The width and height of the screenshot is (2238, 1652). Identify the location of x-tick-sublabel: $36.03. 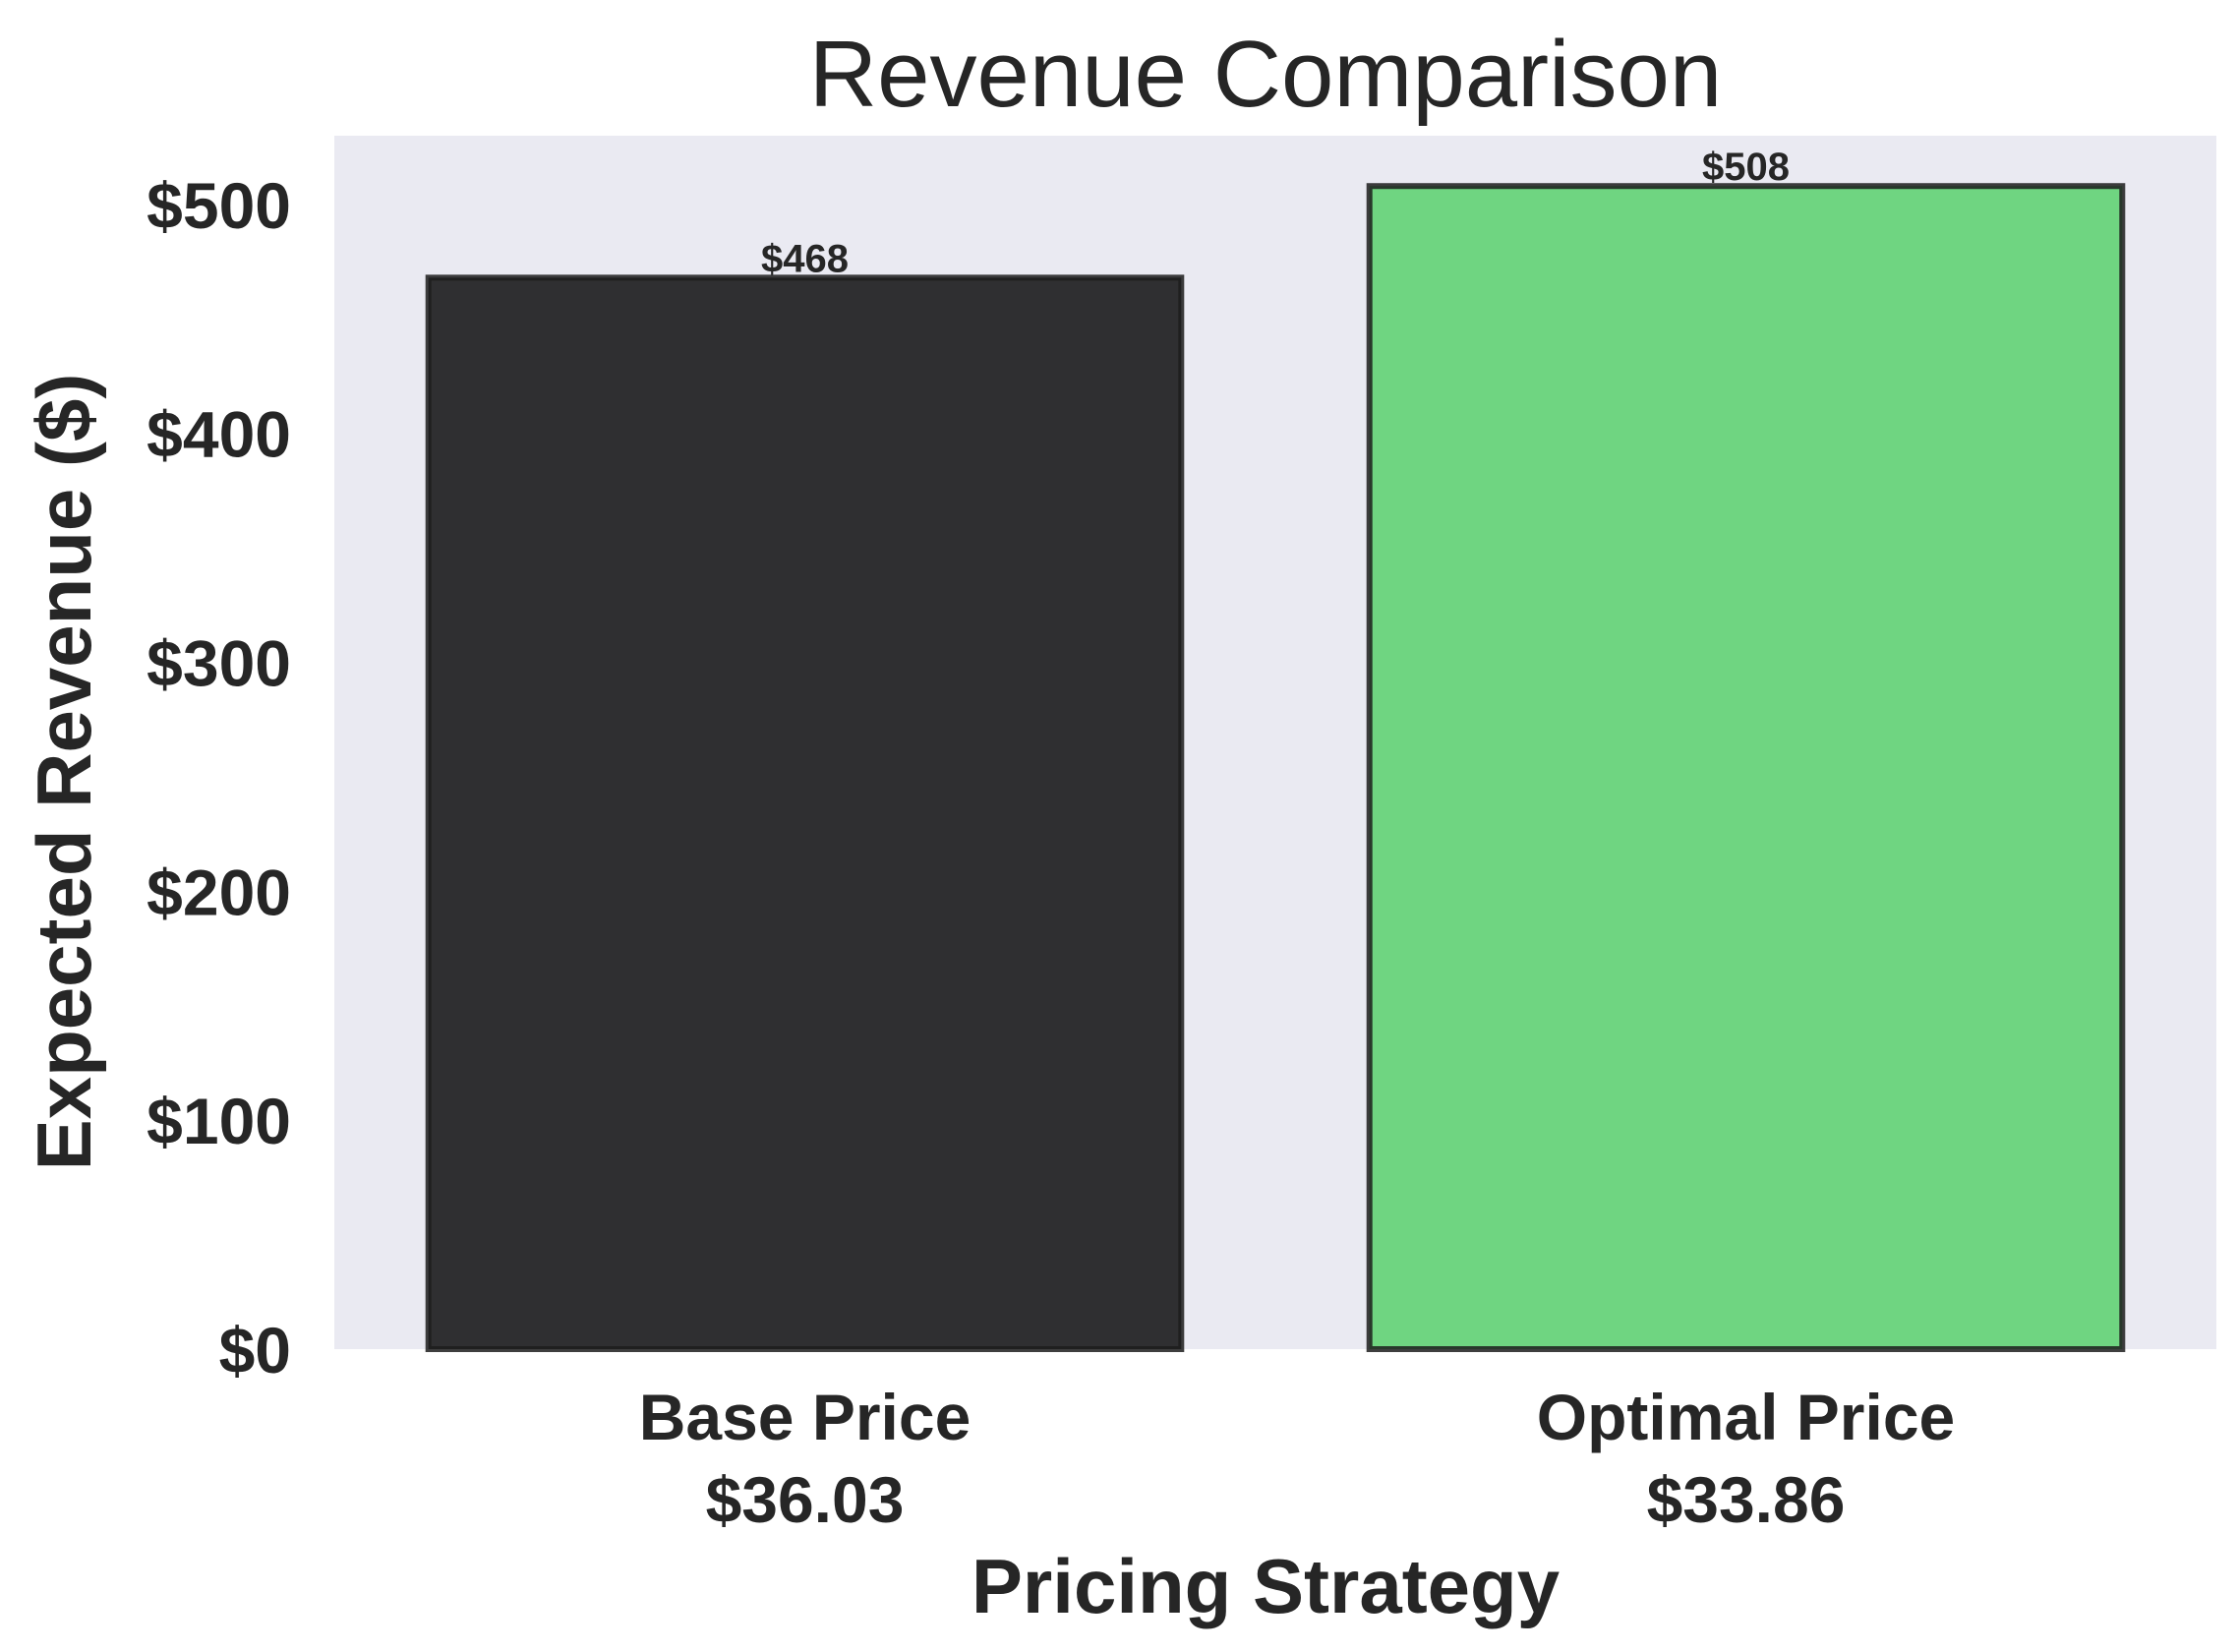
(805, 1499).